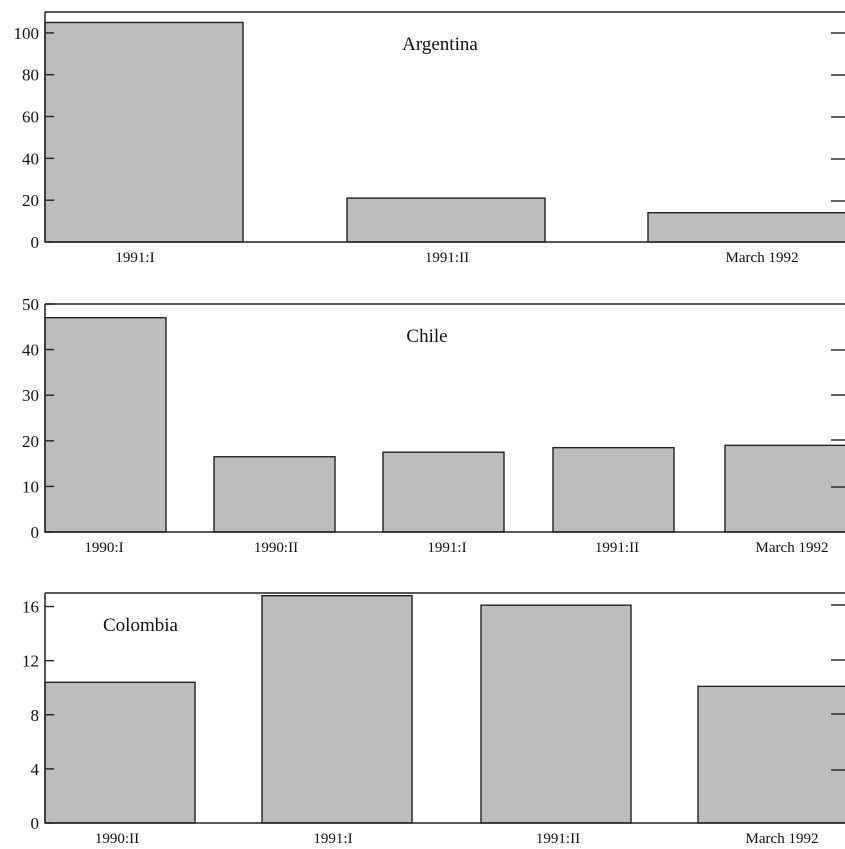 The height and width of the screenshot is (849, 845). I want to click on bar-1990-i, so click(105, 424).